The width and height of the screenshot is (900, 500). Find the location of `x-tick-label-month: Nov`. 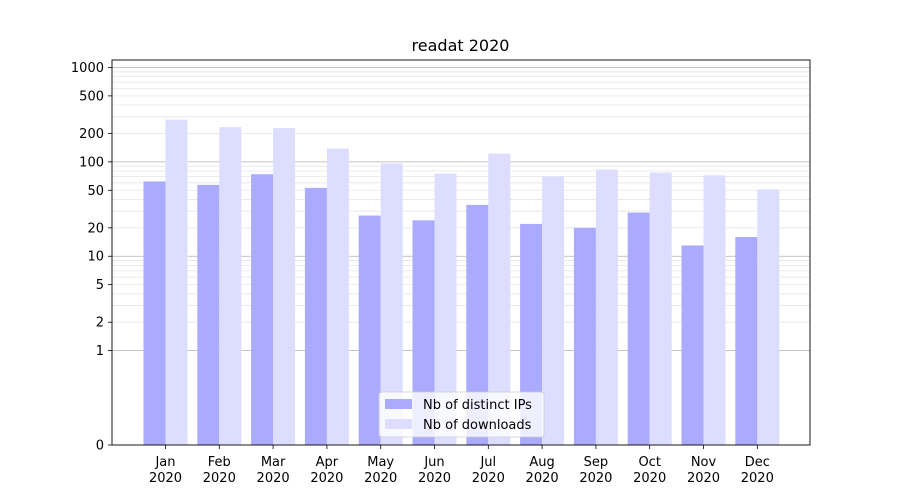

x-tick-label-month: Nov is located at coordinates (704, 462).